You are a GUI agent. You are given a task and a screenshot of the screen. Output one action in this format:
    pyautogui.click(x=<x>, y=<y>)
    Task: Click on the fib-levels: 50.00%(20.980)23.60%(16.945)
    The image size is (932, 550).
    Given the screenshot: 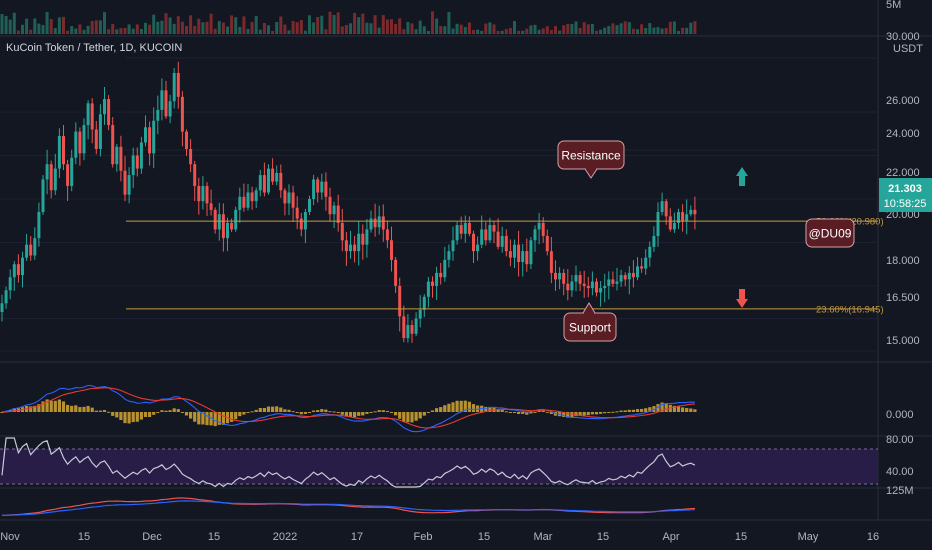 What is the action you would take?
    pyautogui.click(x=505, y=266)
    